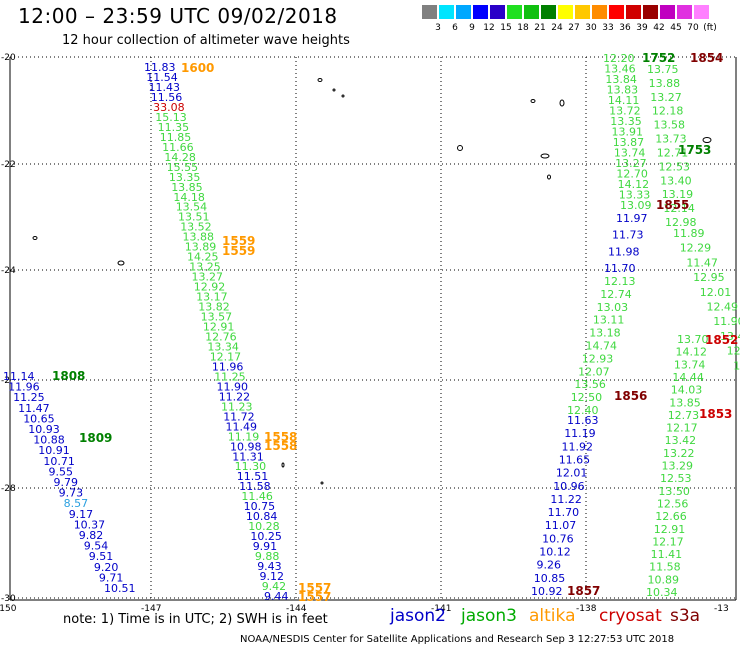 The image size is (740, 650). I want to click on wave-height-label: 11.23, so click(237, 406).